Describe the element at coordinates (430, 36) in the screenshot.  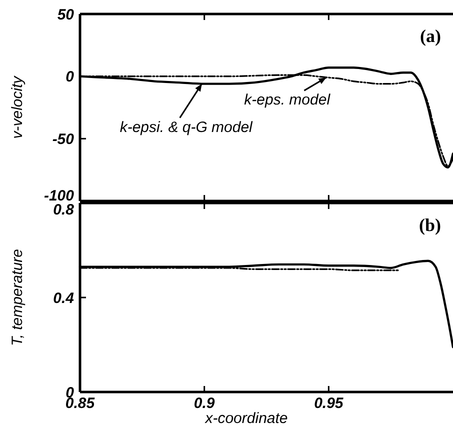
I see `annotation: (a)` at that location.